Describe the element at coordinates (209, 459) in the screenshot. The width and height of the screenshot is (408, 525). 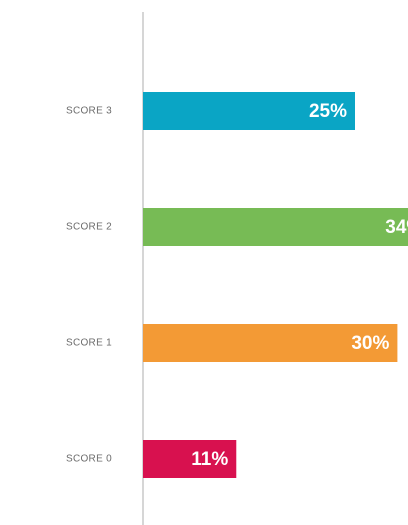
I see `data-label: 11%` at that location.